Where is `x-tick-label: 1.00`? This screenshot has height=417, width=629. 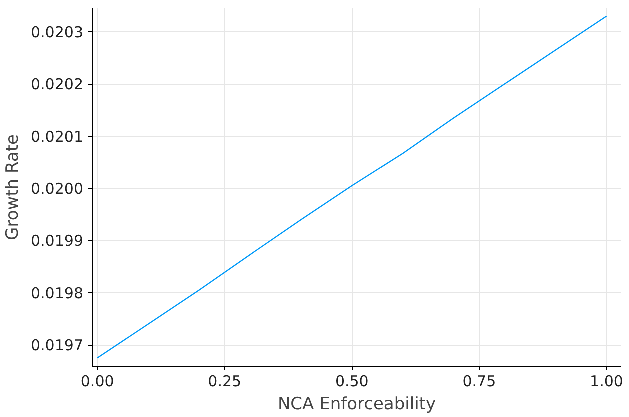
x-tick-label: 1.00 is located at coordinates (607, 381).